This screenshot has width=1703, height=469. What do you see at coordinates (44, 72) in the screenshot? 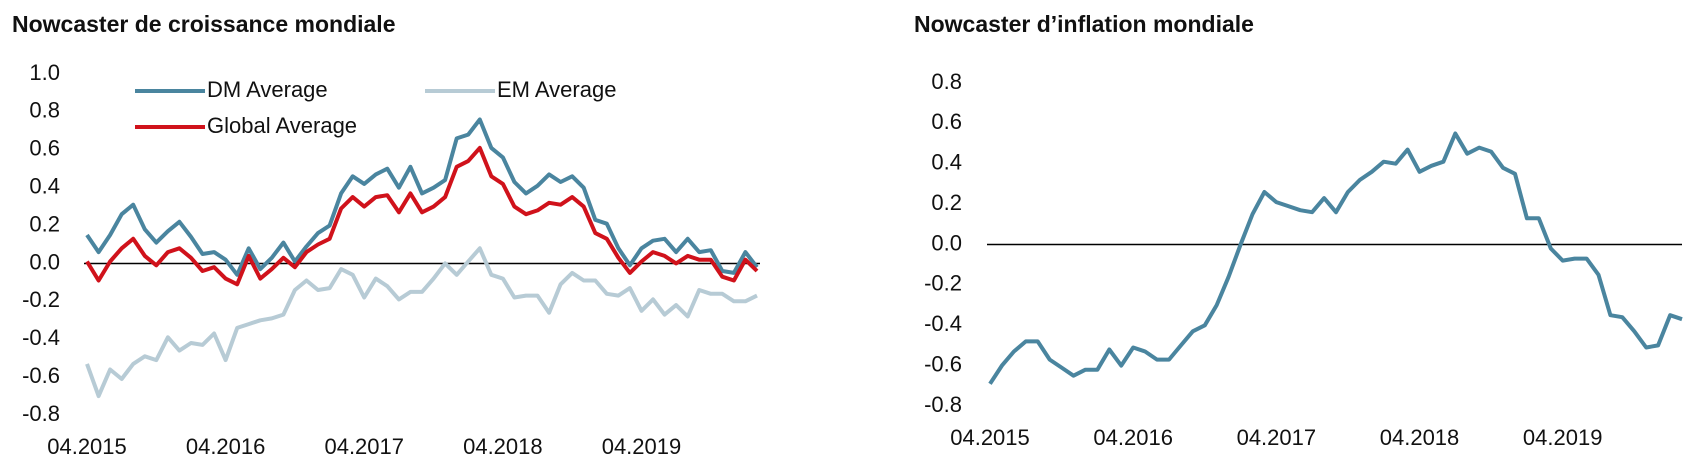
I see `y-tick-label: 1.0` at bounding box center [44, 72].